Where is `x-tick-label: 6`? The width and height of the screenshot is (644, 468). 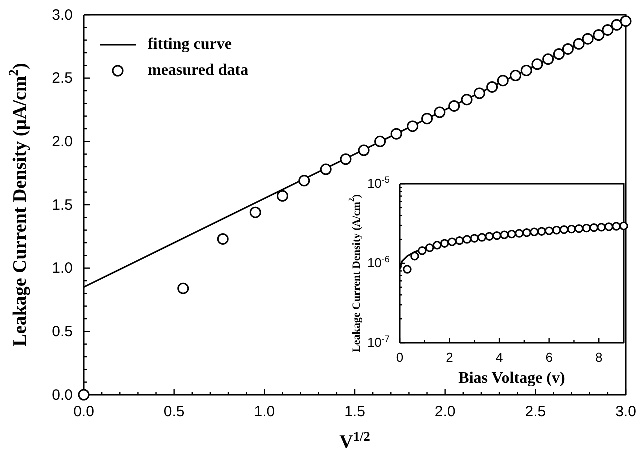 x-tick-label: 6 is located at coordinates (549, 358).